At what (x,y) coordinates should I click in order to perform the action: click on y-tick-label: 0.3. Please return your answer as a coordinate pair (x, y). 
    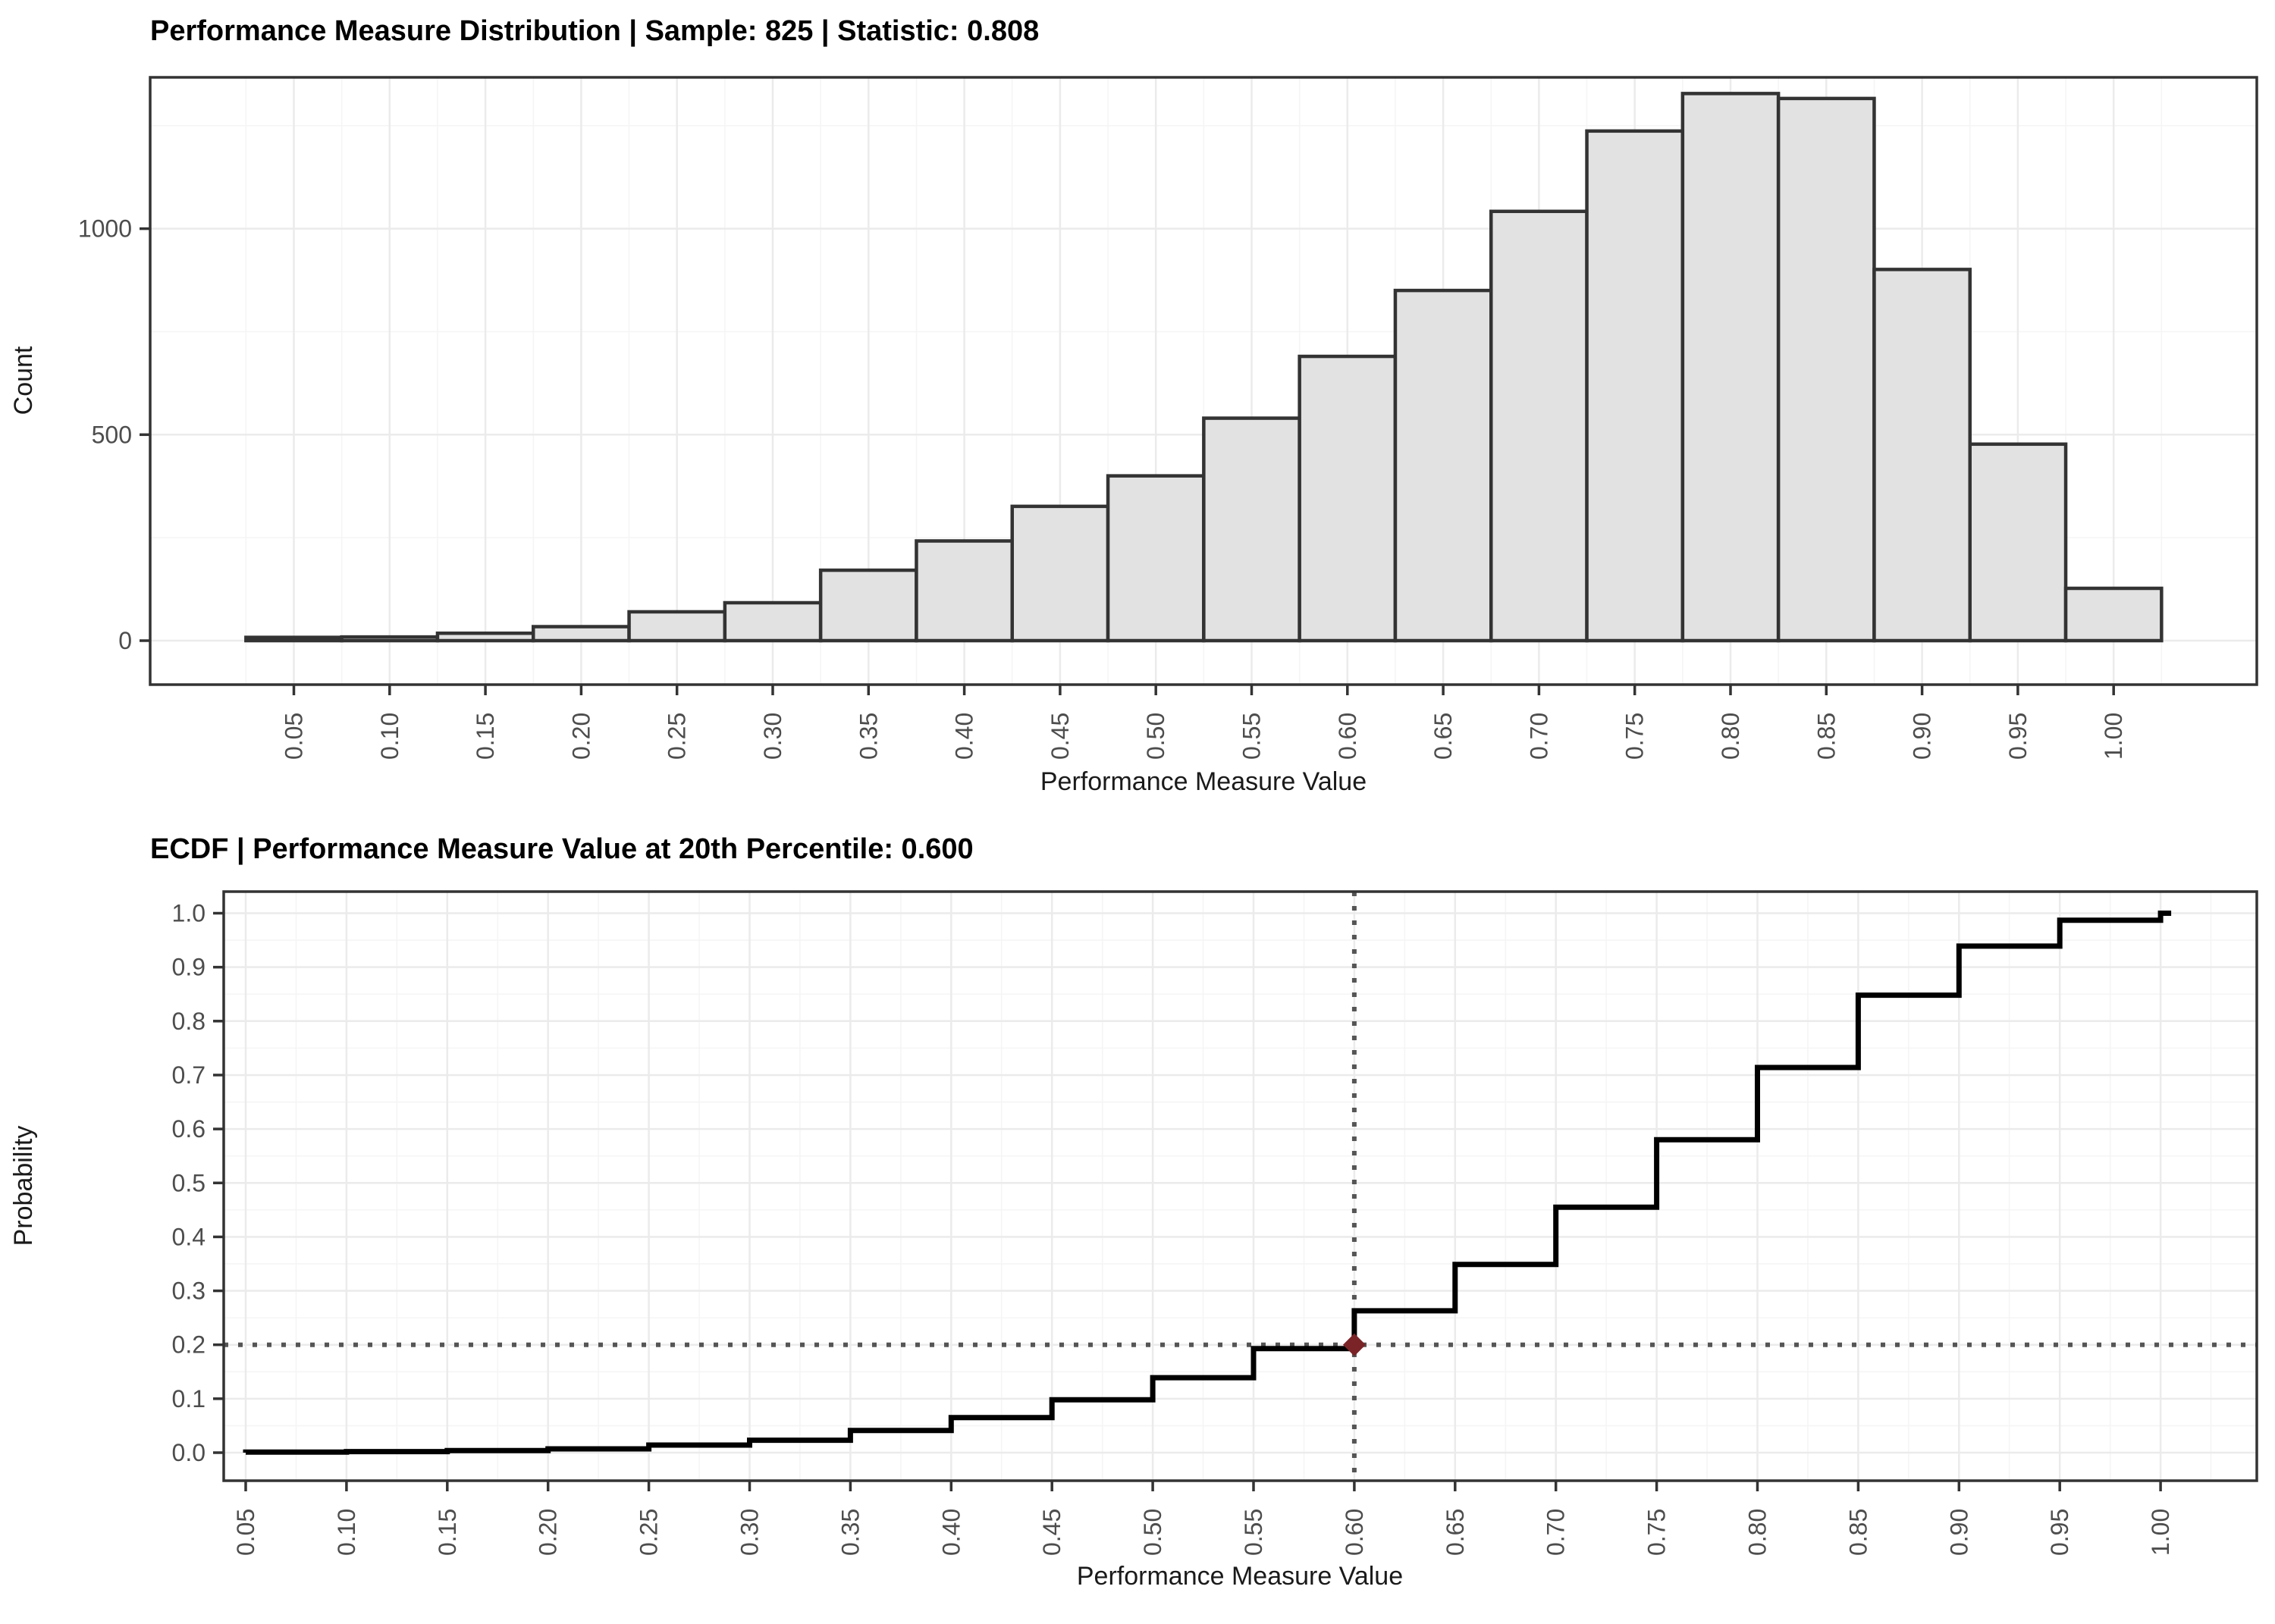
    Looking at the image, I should click on (189, 1291).